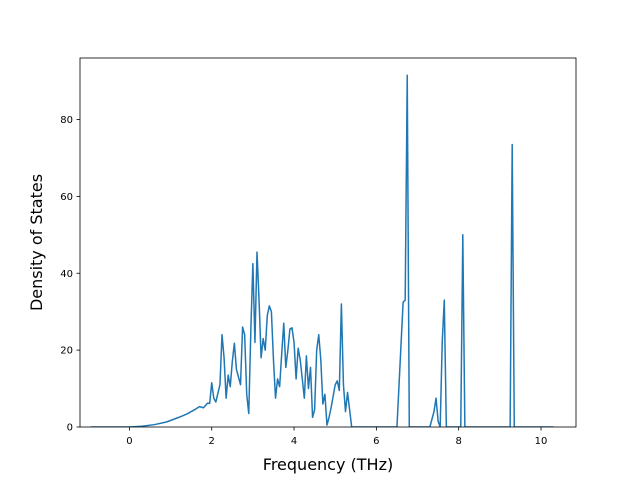 The width and height of the screenshot is (640, 480). Describe the element at coordinates (66, 120) in the screenshot. I see `y-tick-label: 80` at that location.